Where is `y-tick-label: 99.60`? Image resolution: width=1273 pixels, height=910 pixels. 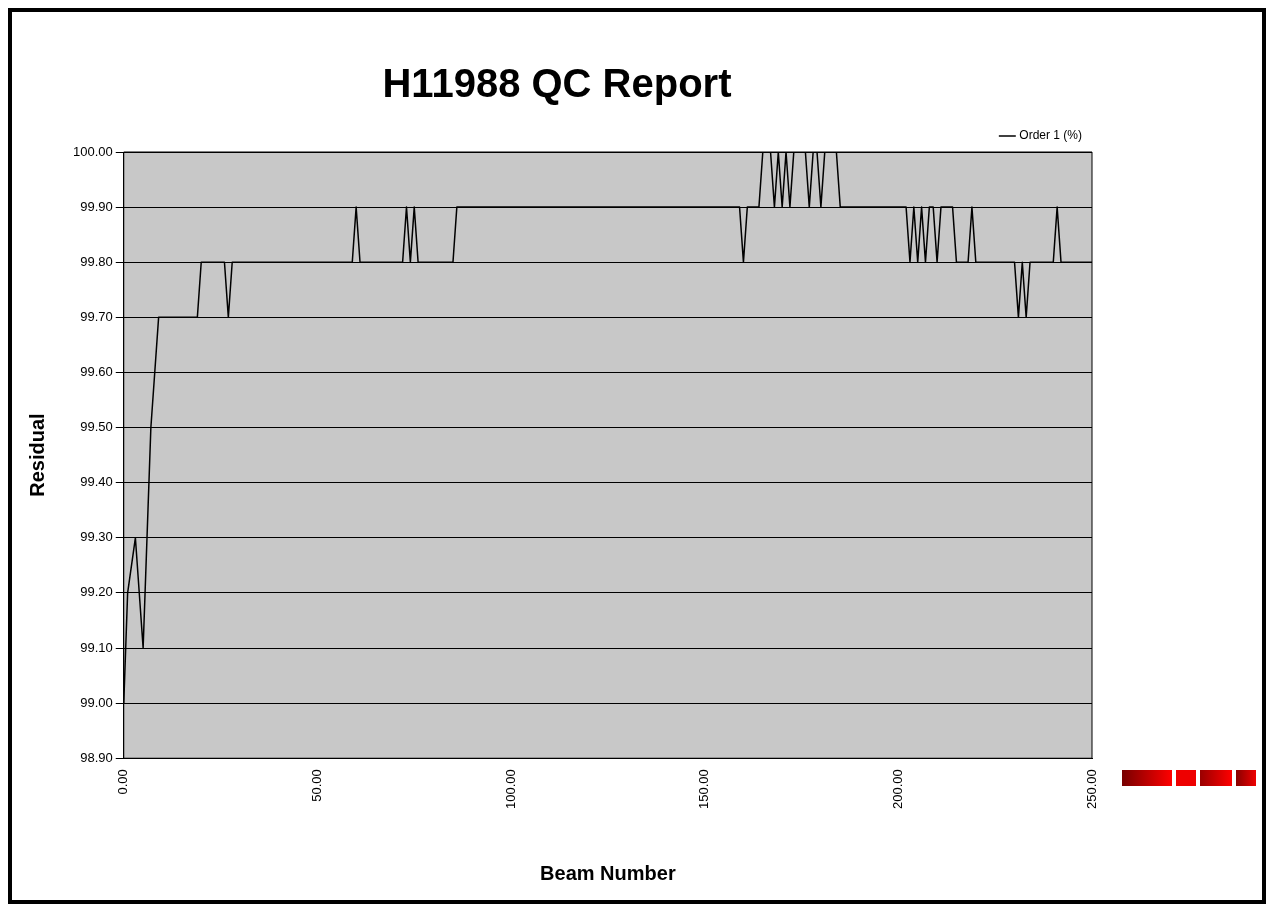
y-tick-label: 99.60 is located at coordinates (96, 372).